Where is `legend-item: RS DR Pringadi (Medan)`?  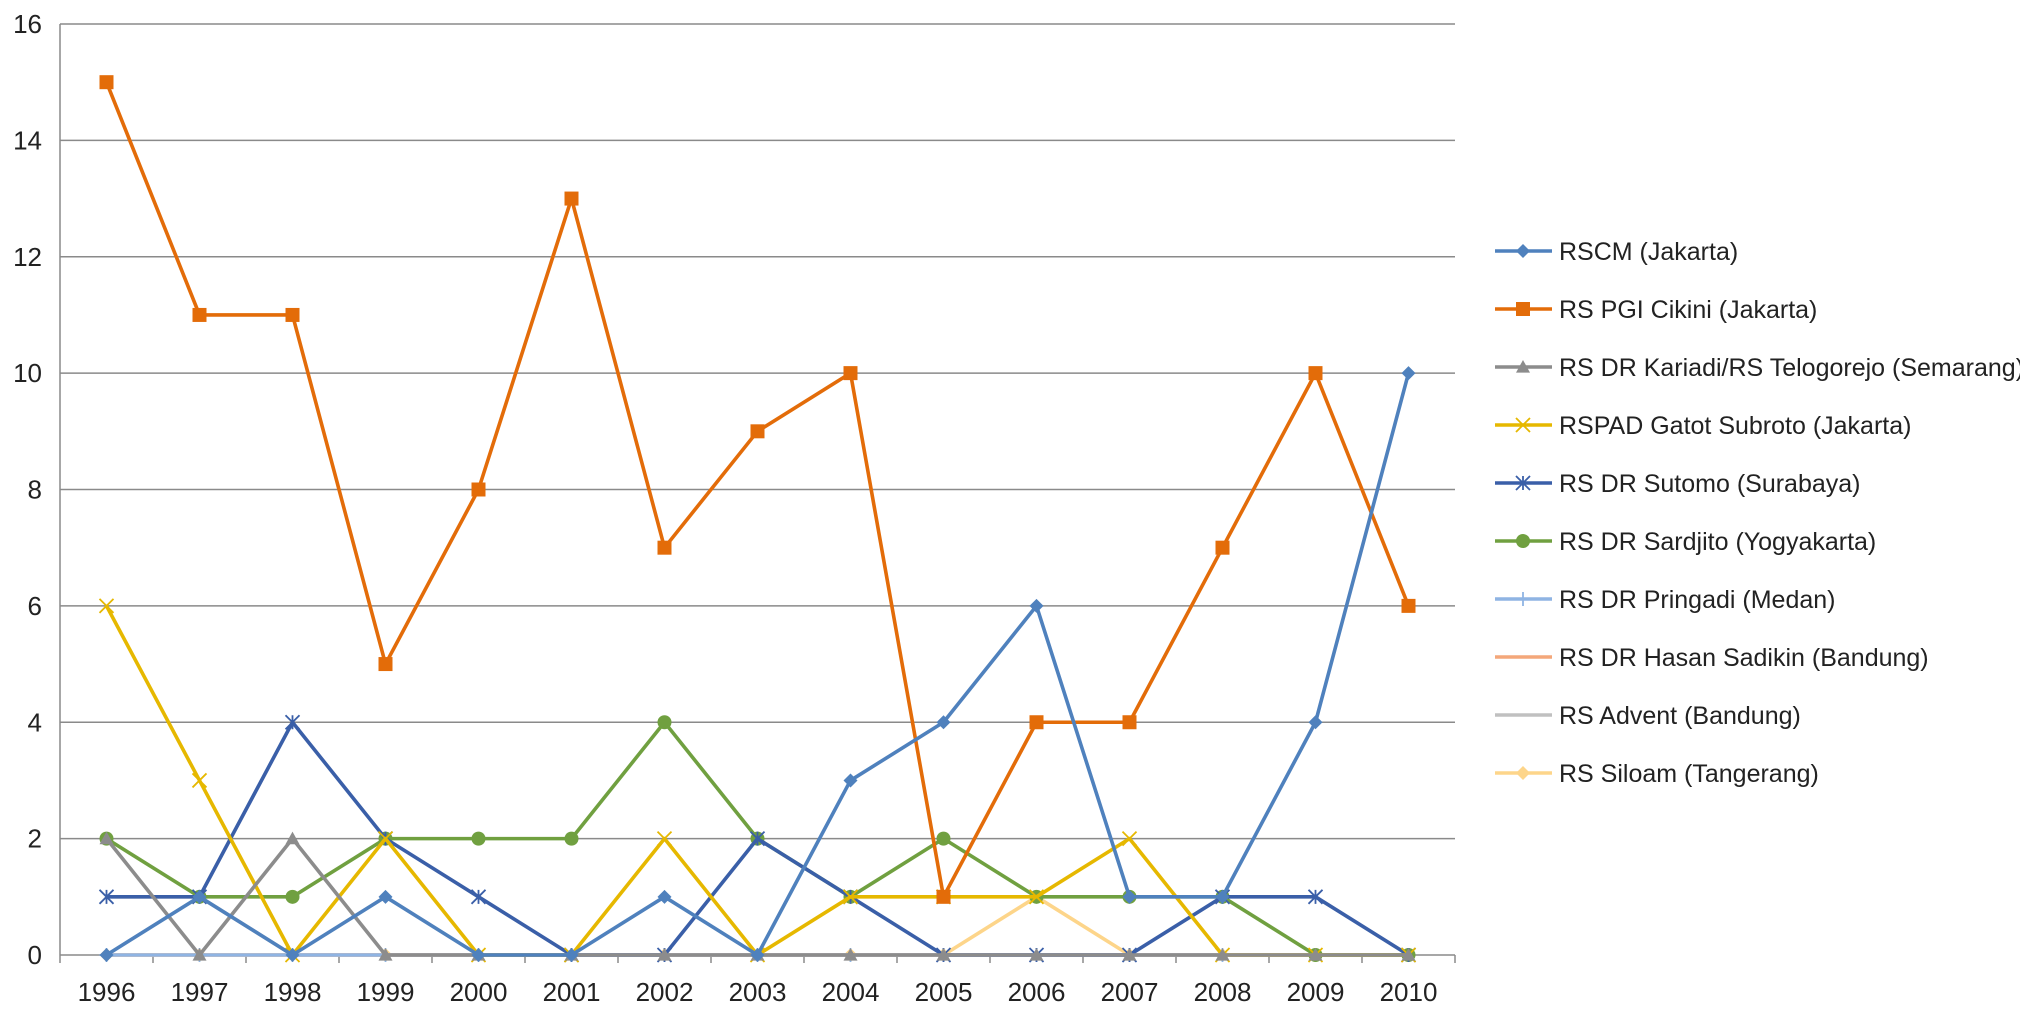 legend-item: RS DR Pringadi (Medan) is located at coordinates (1665, 600).